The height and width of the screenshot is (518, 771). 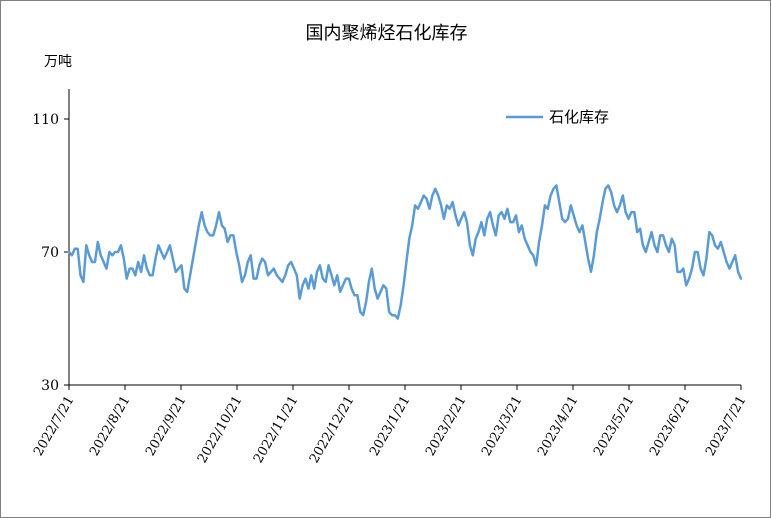 What do you see at coordinates (614, 426) in the screenshot?
I see `x-tick-label: 2023/5/21` at bounding box center [614, 426].